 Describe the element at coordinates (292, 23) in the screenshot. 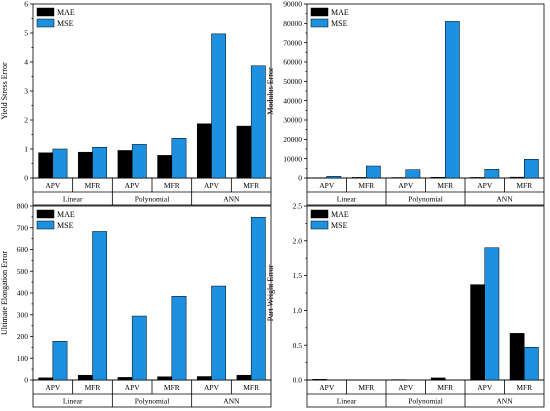

I see `y-tick-label: 80000` at that location.